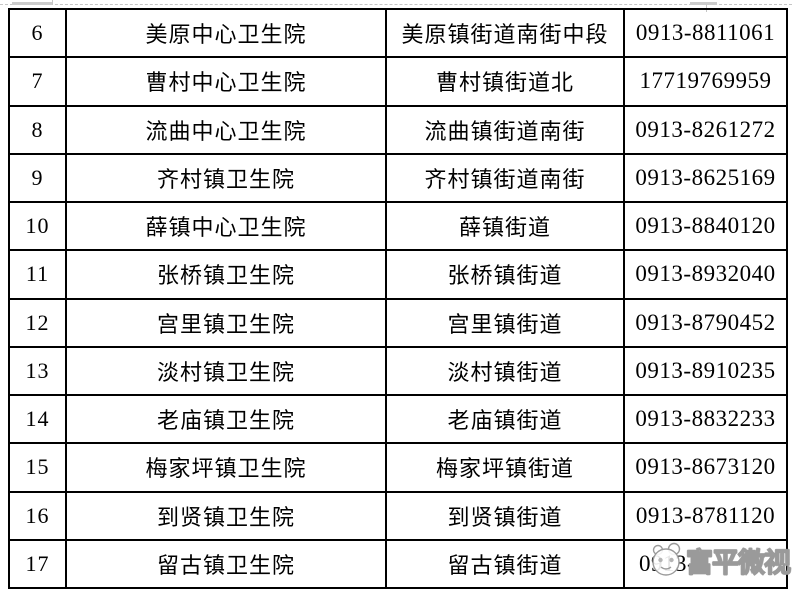 This screenshot has width=792, height=596. Describe the element at coordinates (705, 322) in the screenshot. I see `facility-phone-cell: 0913-8790452` at that location.